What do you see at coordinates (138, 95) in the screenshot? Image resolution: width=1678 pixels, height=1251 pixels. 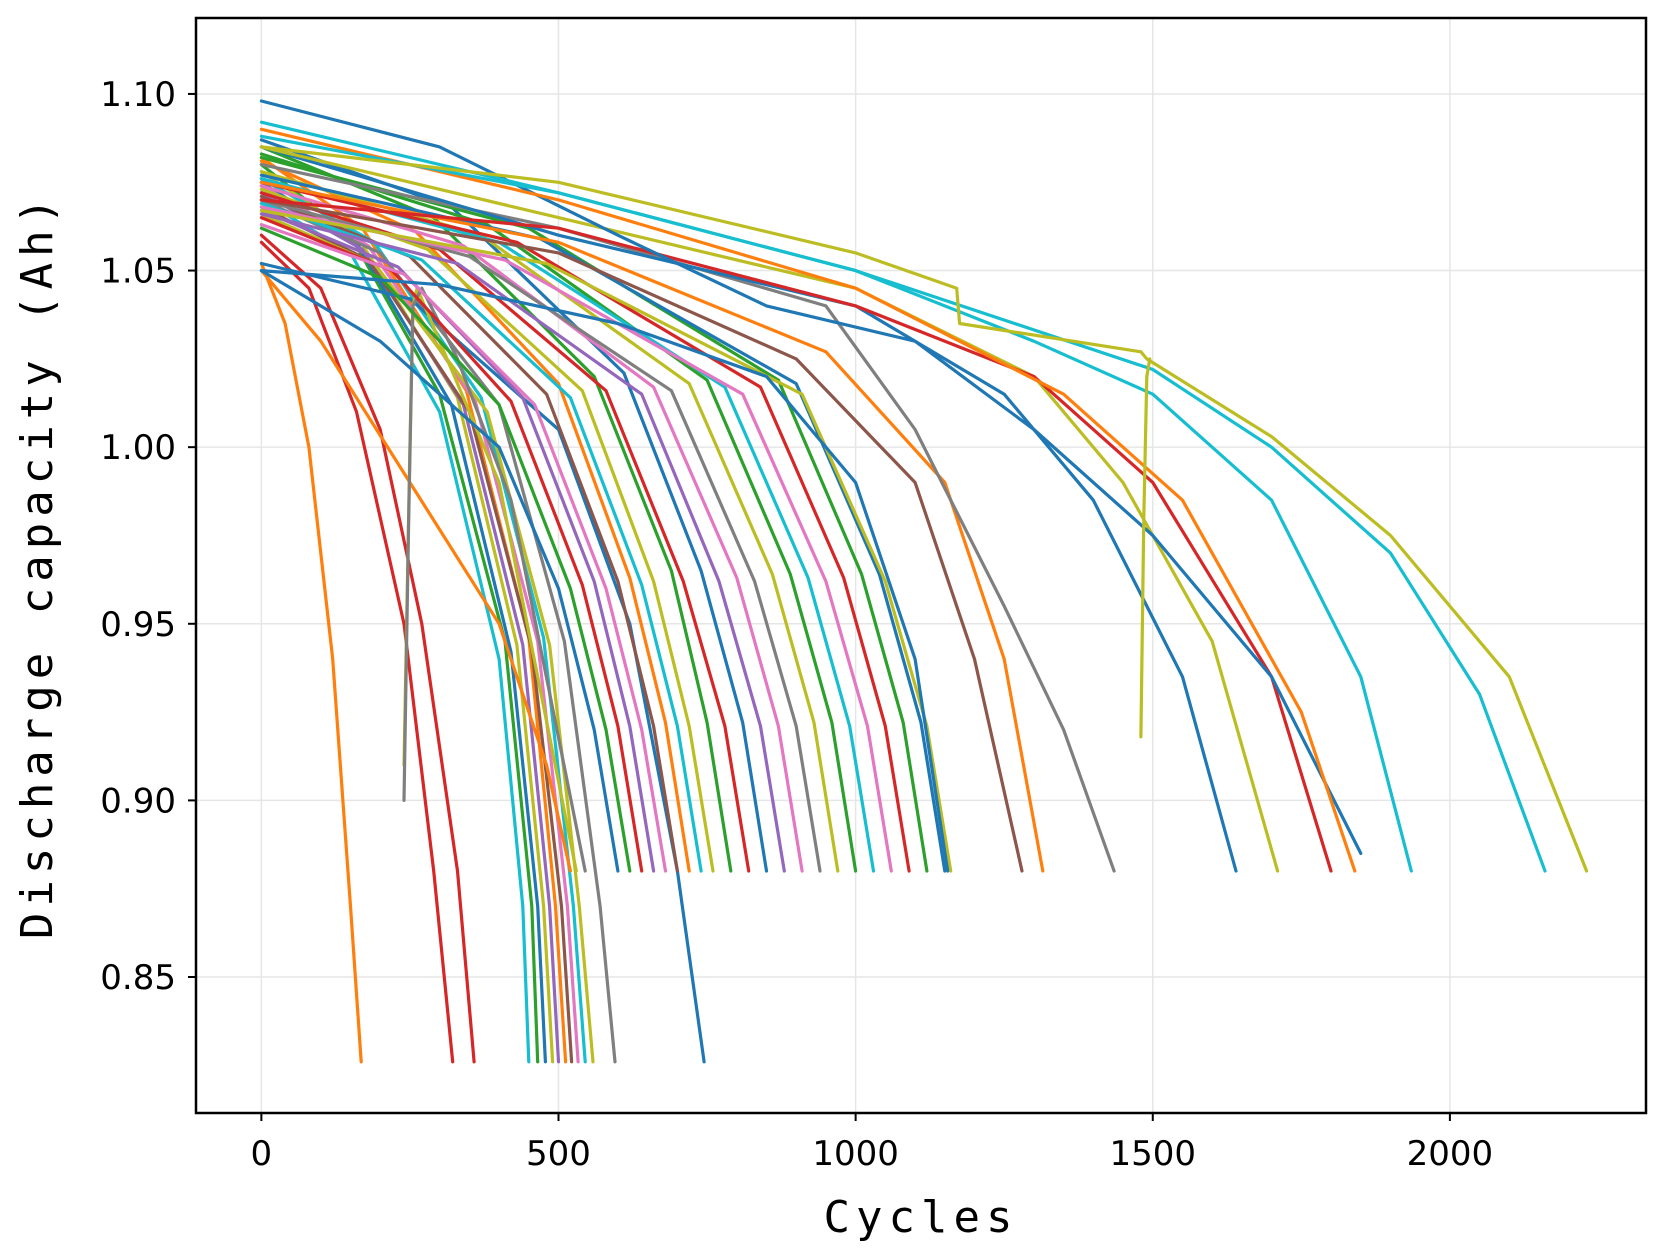 I see `y-tick-label: 1.10` at bounding box center [138, 95].